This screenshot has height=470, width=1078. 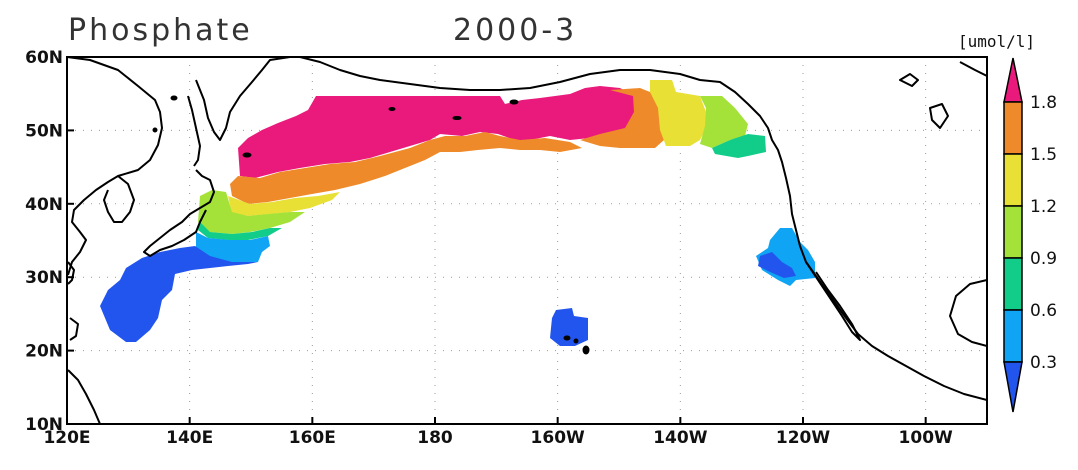 What do you see at coordinates (179, 213) in the screenshot?
I see `japan-coastline` at bounding box center [179, 213].